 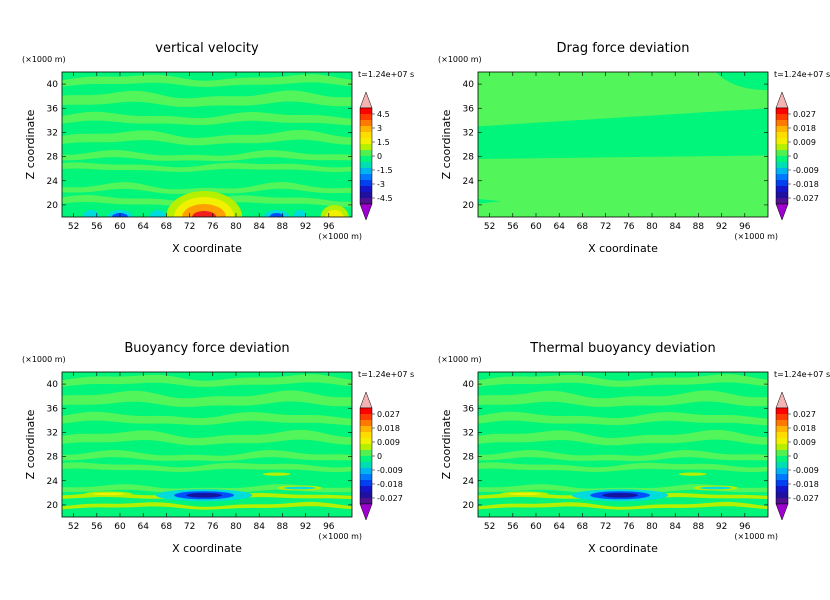 What do you see at coordinates (583, 227) in the screenshot?
I see `x-tick-label: 68` at bounding box center [583, 227].